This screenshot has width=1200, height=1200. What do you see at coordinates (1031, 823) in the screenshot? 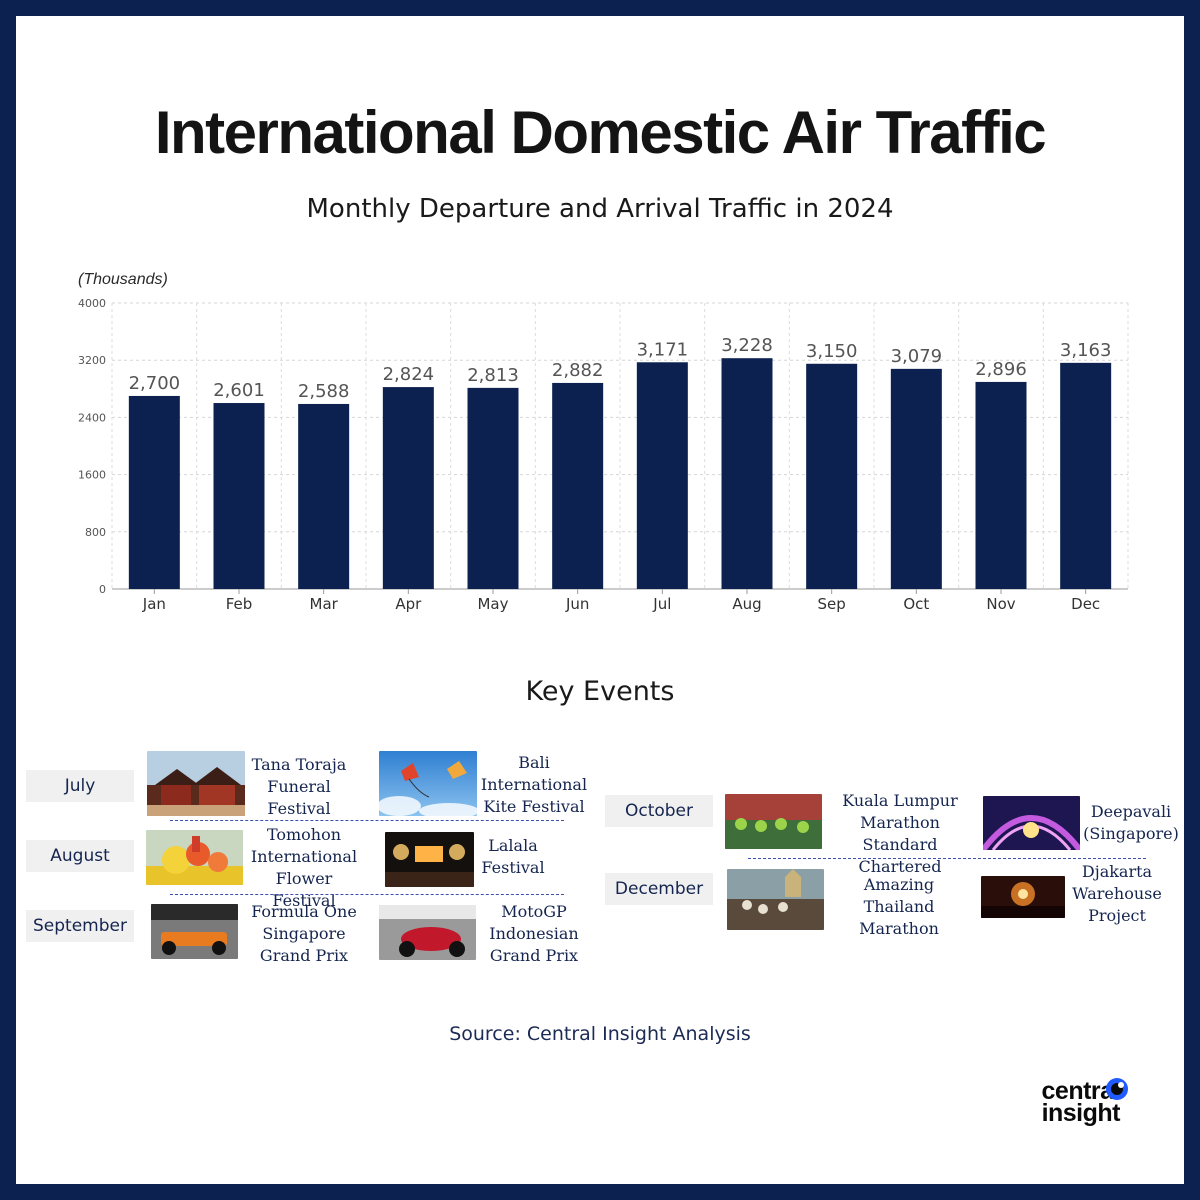
I see `deepavali-image` at bounding box center [1031, 823].